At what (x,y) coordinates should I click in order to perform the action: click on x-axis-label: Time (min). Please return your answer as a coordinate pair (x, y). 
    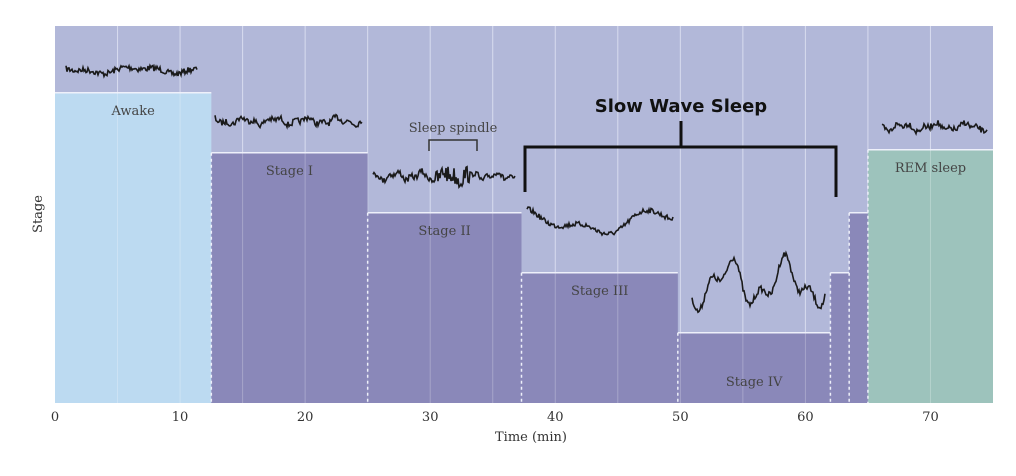
    Looking at the image, I should click on (531, 437).